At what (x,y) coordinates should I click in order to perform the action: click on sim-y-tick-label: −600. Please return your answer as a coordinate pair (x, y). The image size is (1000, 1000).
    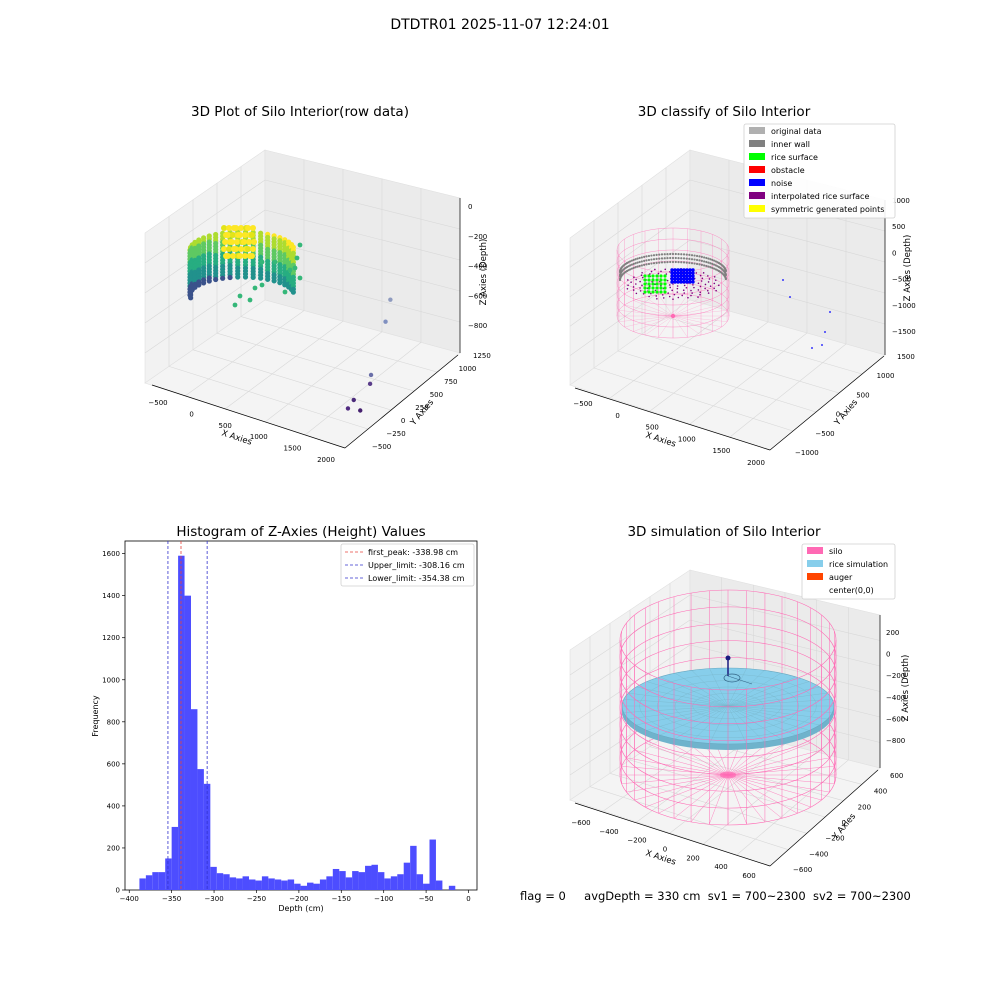
    Looking at the image, I should click on (802, 870).